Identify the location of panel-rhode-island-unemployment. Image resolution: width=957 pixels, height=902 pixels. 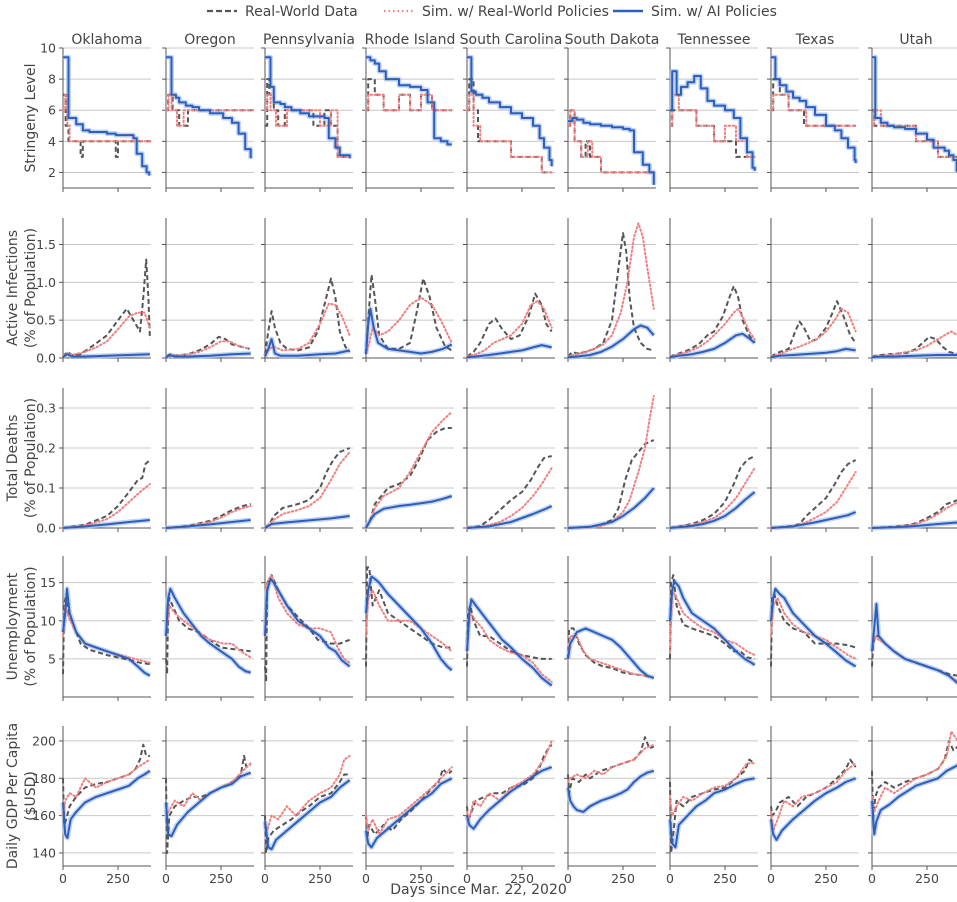
(408, 628).